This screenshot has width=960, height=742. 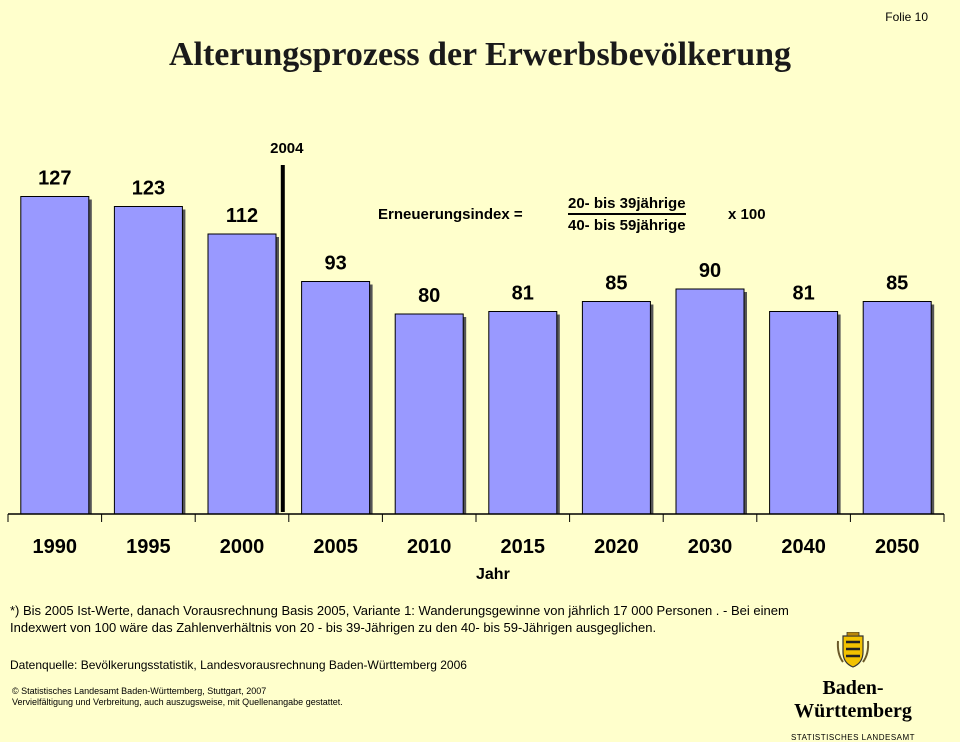 What do you see at coordinates (335, 547) in the screenshot?
I see `x-tick-label: 2005` at bounding box center [335, 547].